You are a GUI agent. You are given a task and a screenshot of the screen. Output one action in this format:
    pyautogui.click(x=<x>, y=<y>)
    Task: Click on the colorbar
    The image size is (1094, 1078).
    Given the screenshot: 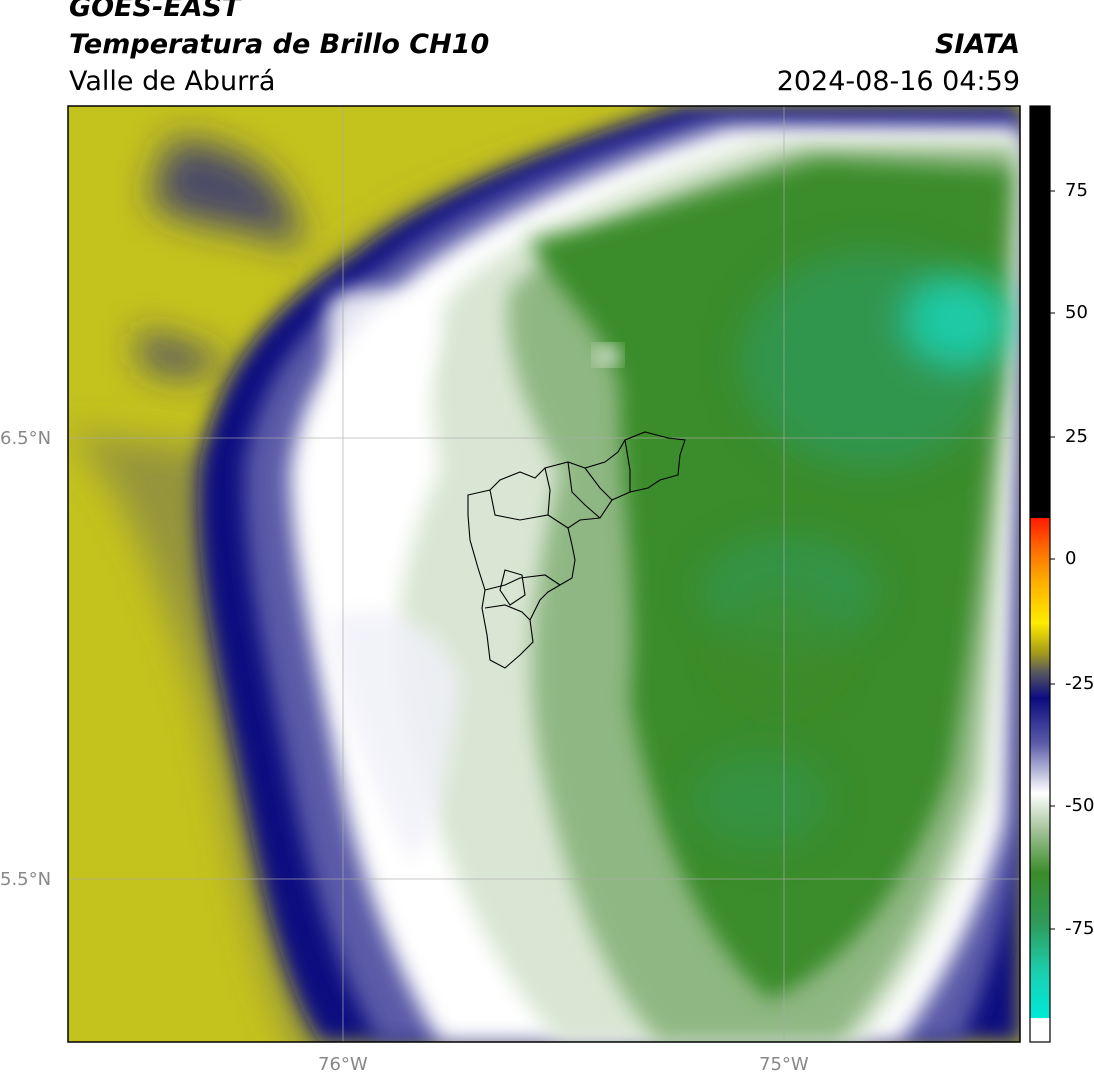 What is the action you would take?
    pyautogui.click(x=1042, y=574)
    